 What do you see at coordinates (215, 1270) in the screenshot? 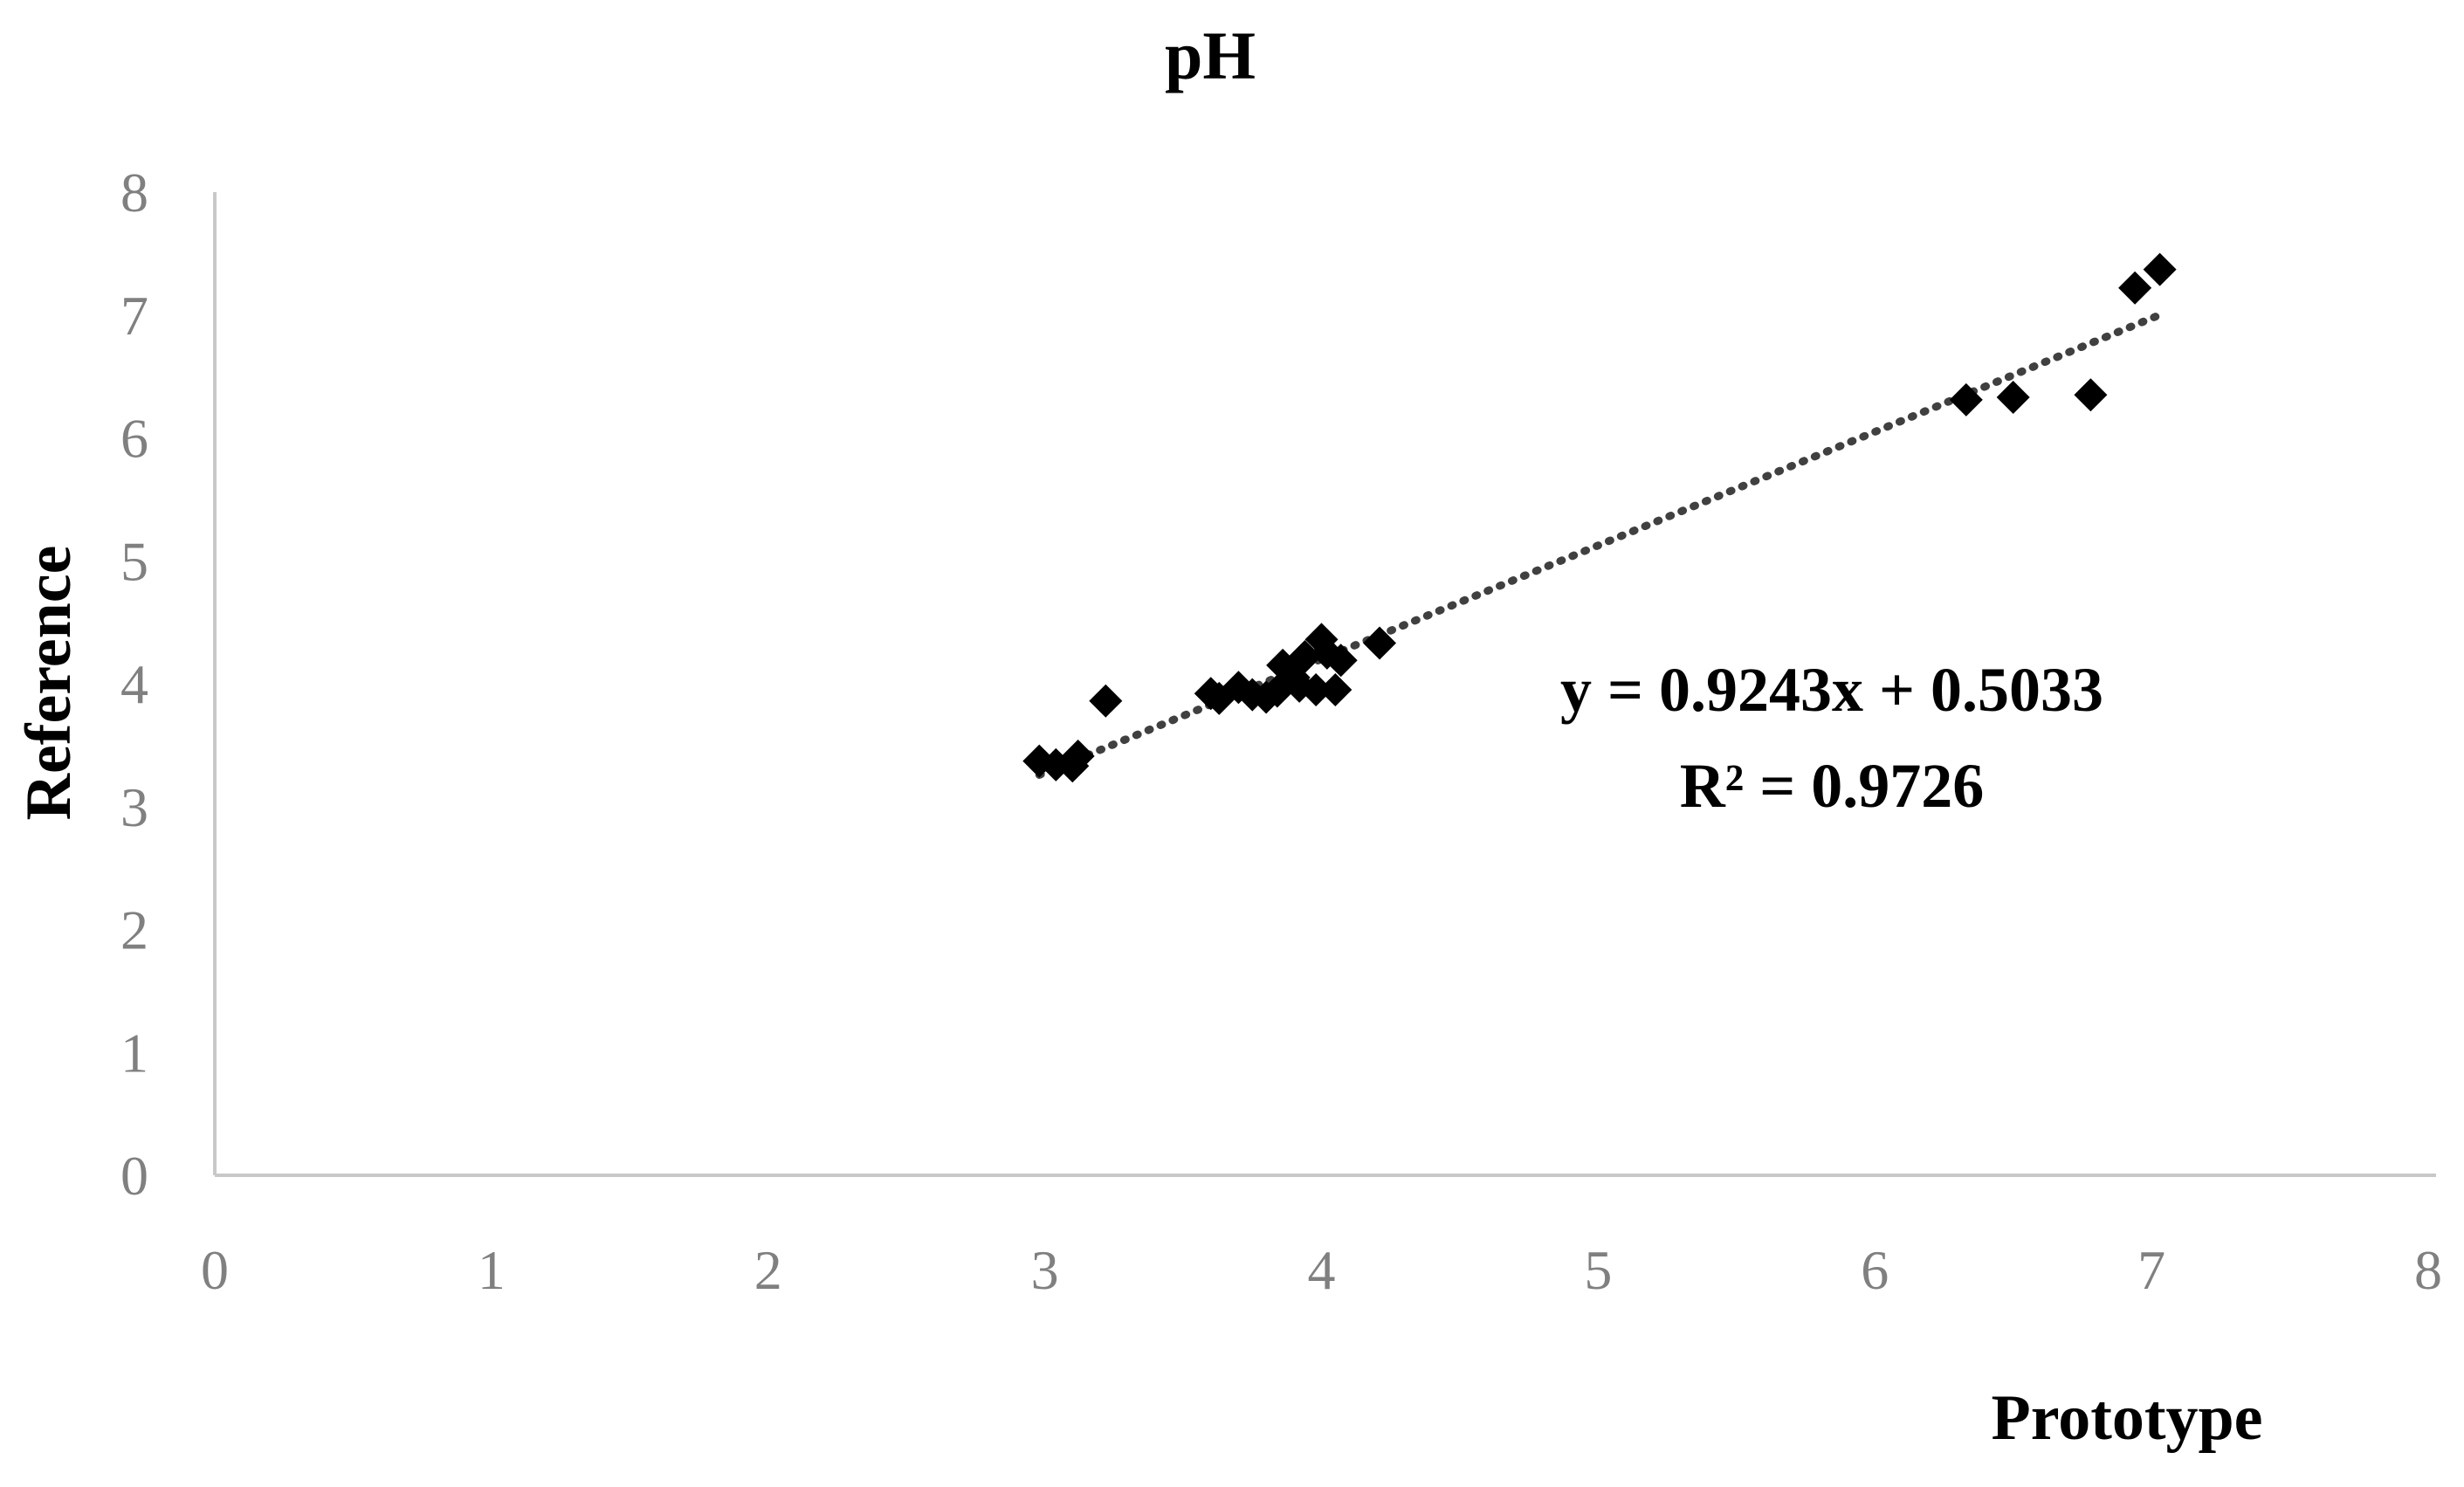
I see `x-tick-label: 0` at bounding box center [215, 1270].